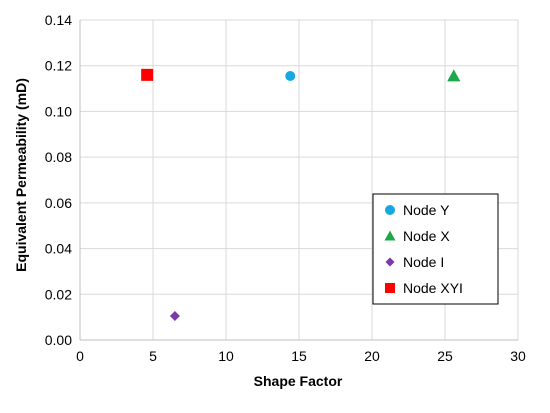 This screenshot has height=413, width=550. Describe the element at coordinates (58, 203) in the screenshot. I see `y-tick-label: 0.06` at that location.